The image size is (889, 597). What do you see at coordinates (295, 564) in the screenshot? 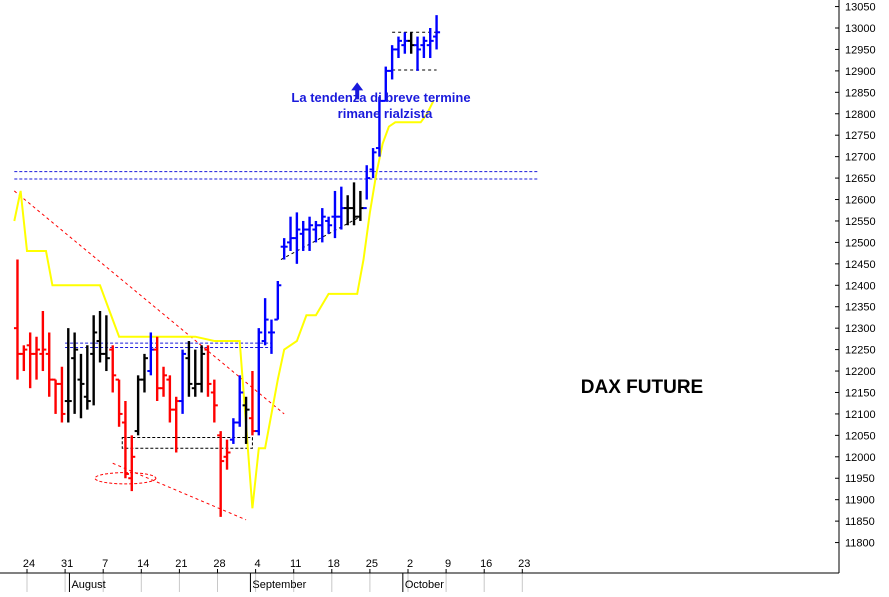
I see `x-tick-label: 11` at bounding box center [295, 564].